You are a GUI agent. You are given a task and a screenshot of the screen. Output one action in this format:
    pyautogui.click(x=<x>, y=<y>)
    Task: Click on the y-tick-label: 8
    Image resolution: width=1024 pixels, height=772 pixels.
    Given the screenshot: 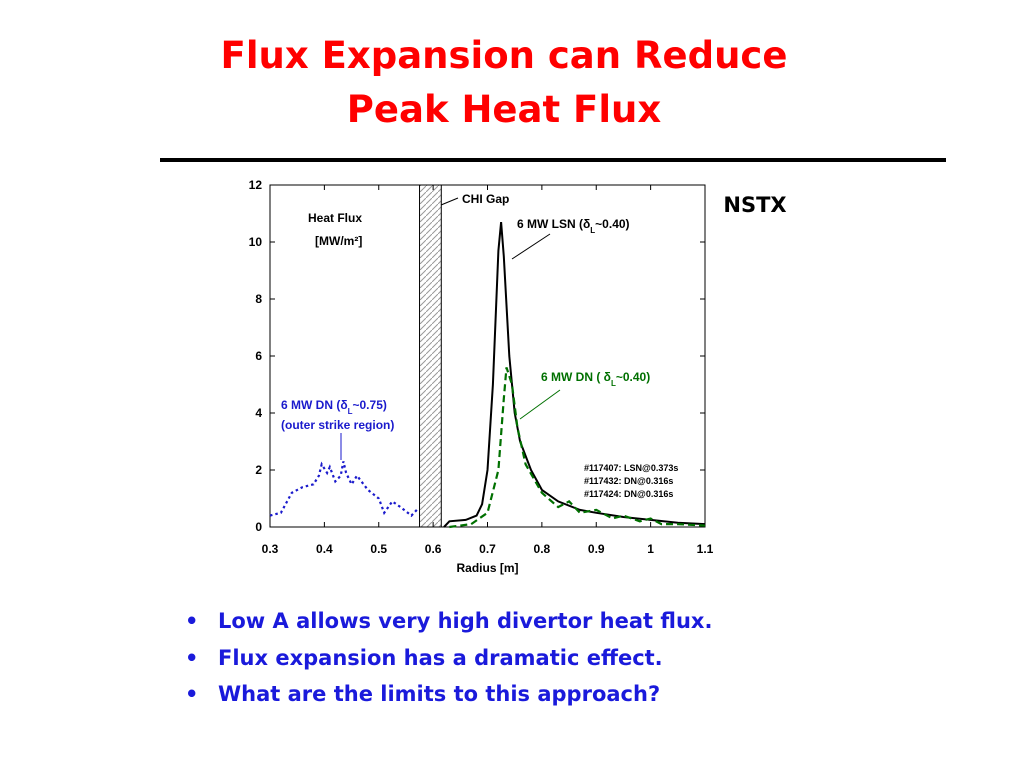 What is the action you would take?
    pyautogui.click(x=258, y=299)
    